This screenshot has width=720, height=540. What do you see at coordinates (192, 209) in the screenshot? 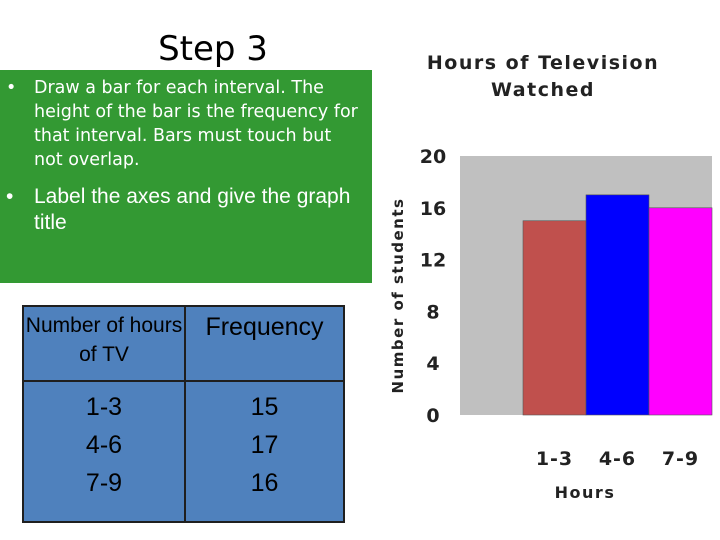
I see `bullet-text: Label the axes and give the graph title` at bounding box center [192, 209].